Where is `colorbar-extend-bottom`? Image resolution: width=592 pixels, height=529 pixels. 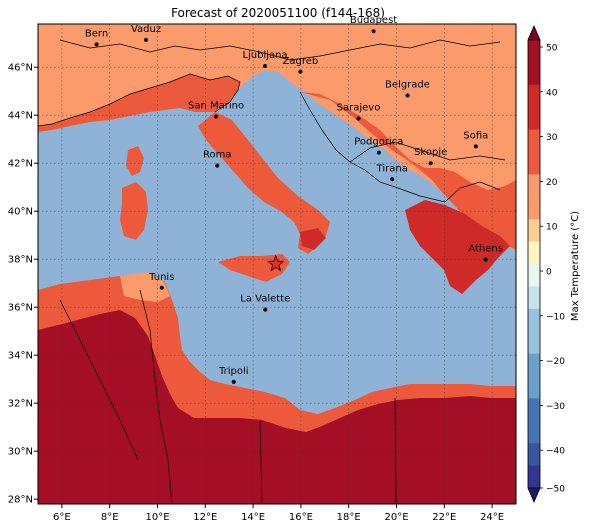 colorbar-extend-bottom is located at coordinates (534, 495).